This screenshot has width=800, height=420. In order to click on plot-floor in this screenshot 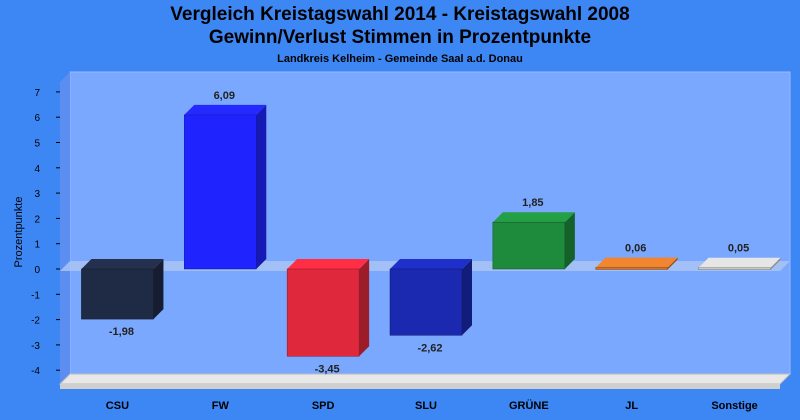, I will do `click(425, 379)`.